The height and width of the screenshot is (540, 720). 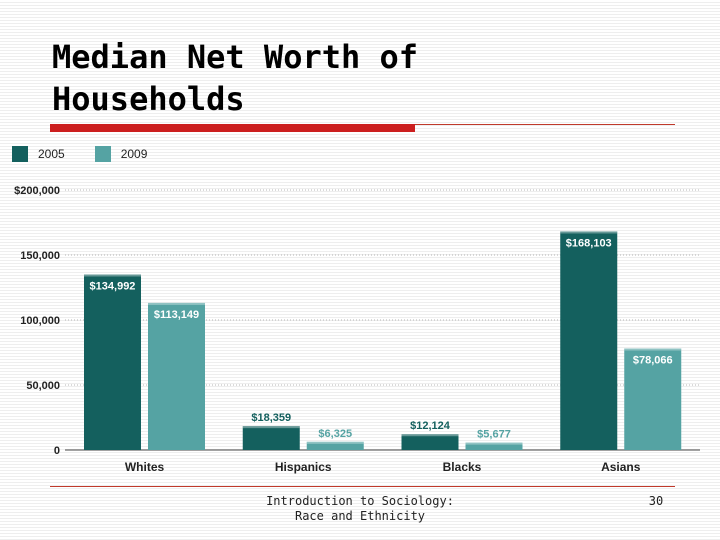 What do you see at coordinates (145, 467) in the screenshot?
I see `x-category-label: Whites` at bounding box center [145, 467].